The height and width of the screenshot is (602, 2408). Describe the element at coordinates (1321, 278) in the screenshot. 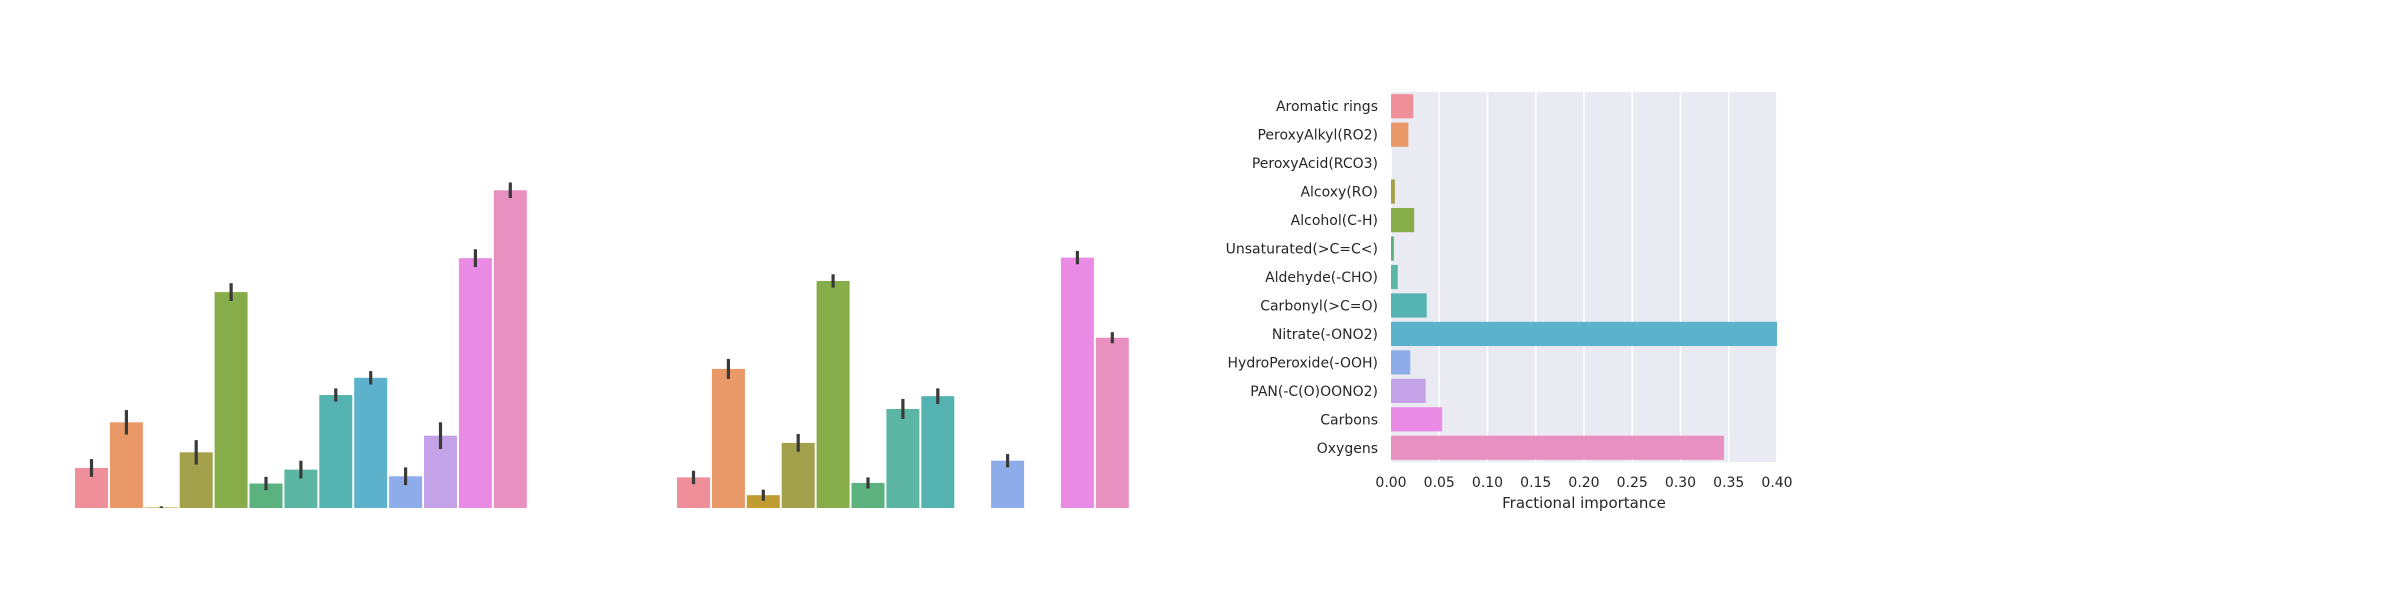

I see `y-tick-label: Aldehyde(-CHO)` at that location.